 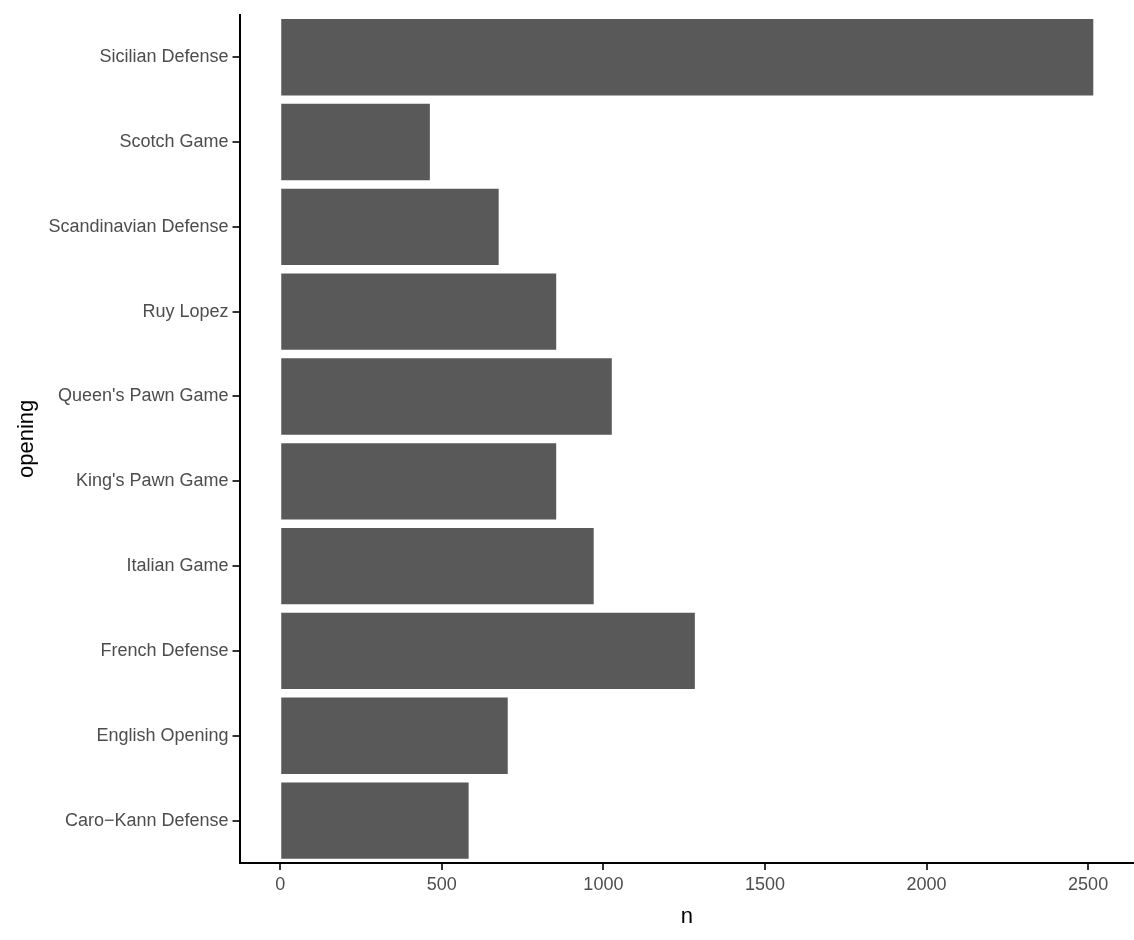 What do you see at coordinates (162, 734) in the screenshot?
I see `y-tick-label: English Opening` at bounding box center [162, 734].